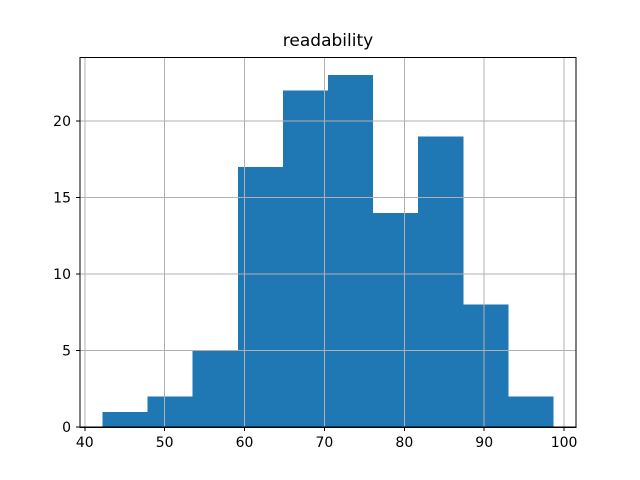  Describe the element at coordinates (85, 443) in the screenshot. I see `x-tick-label: 40` at that location.